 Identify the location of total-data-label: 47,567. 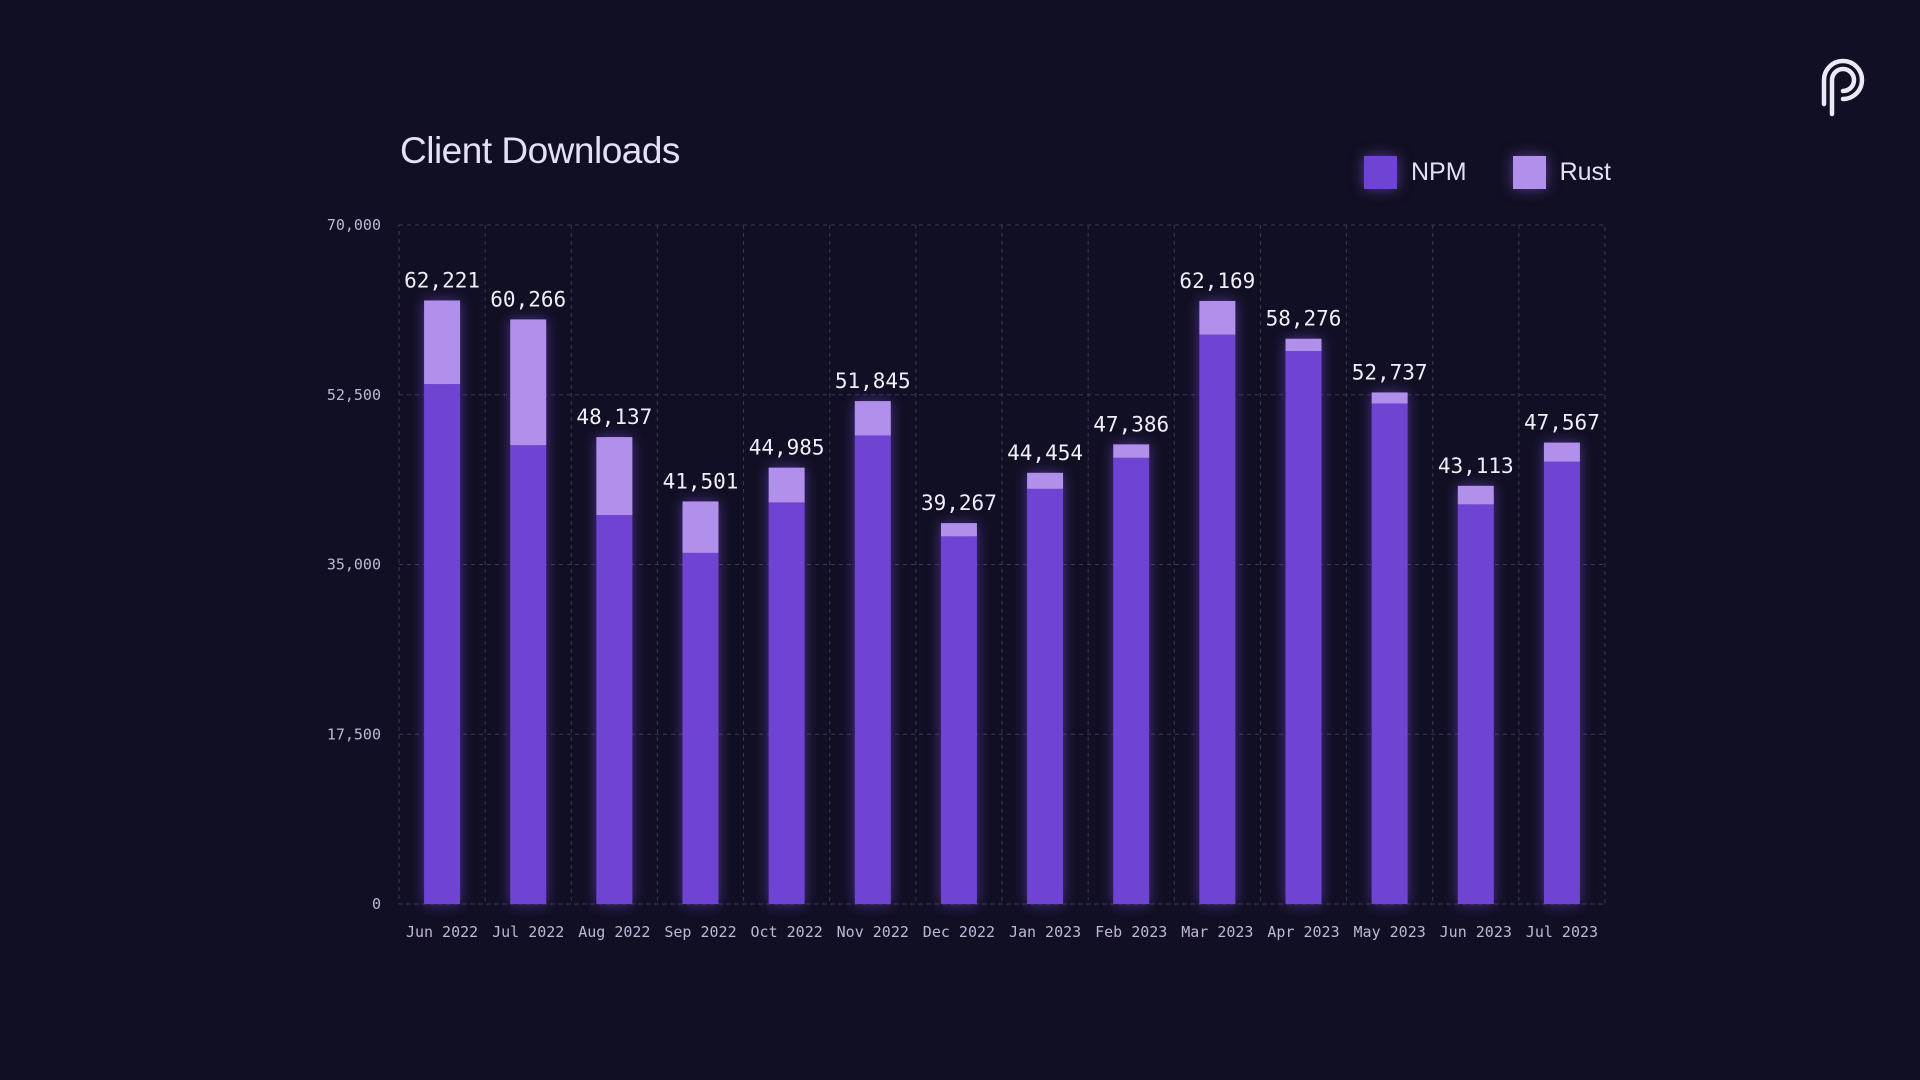
(1562, 423).